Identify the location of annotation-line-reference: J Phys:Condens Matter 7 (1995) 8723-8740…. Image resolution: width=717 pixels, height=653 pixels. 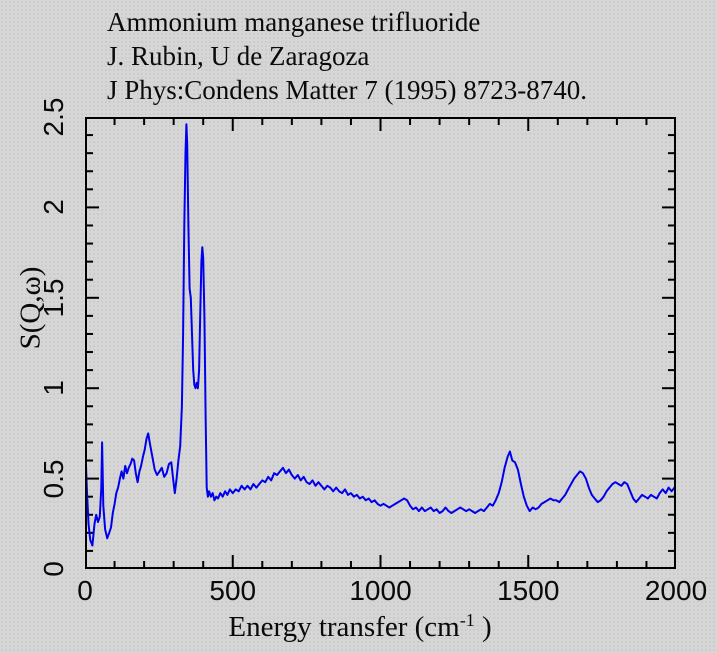
(347, 90).